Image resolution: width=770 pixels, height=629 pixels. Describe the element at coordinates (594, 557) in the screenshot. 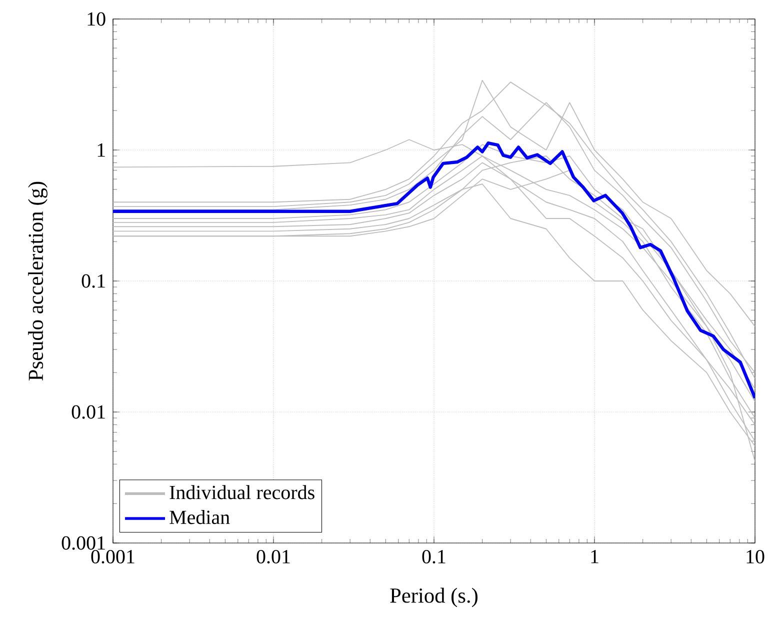

I see `x-tick-label: 1` at that location.